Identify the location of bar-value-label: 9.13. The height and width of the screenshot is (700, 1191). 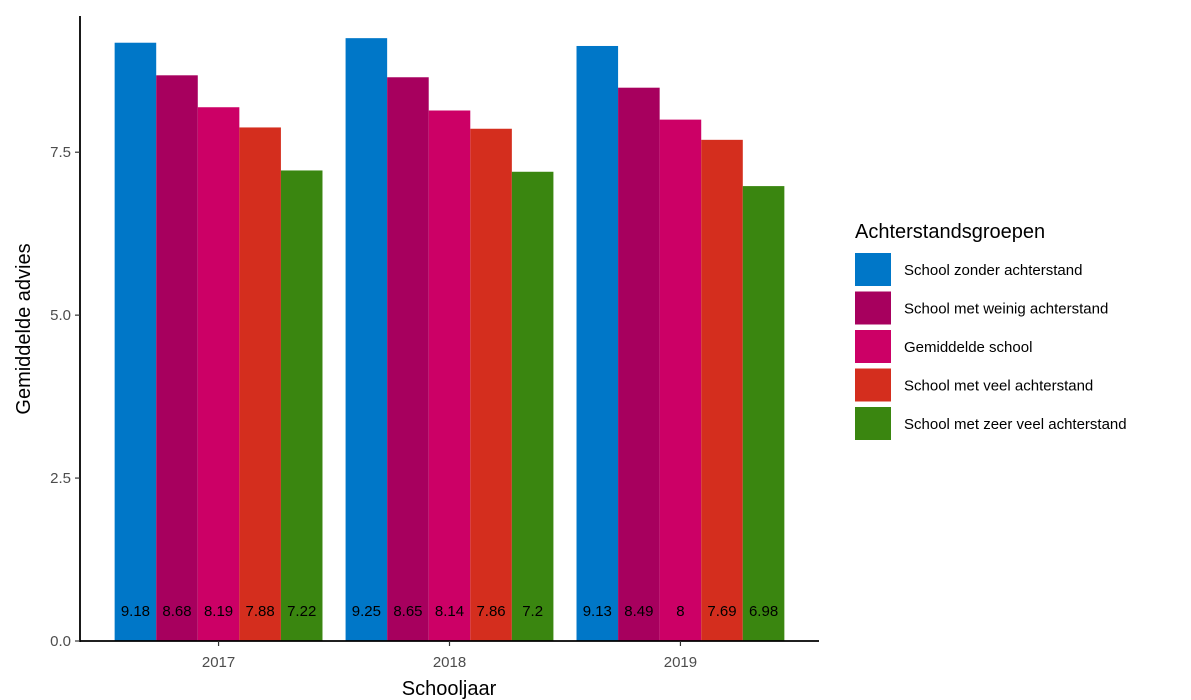
(597, 611).